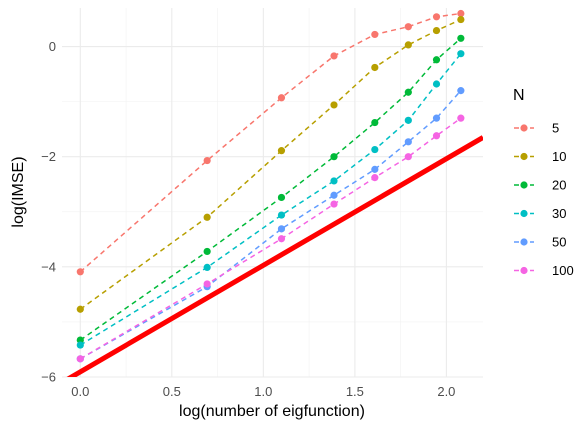 This screenshot has width=579, height=432. Describe the element at coordinates (172, 391) in the screenshot. I see `x-tick-label: 0.5` at that location.